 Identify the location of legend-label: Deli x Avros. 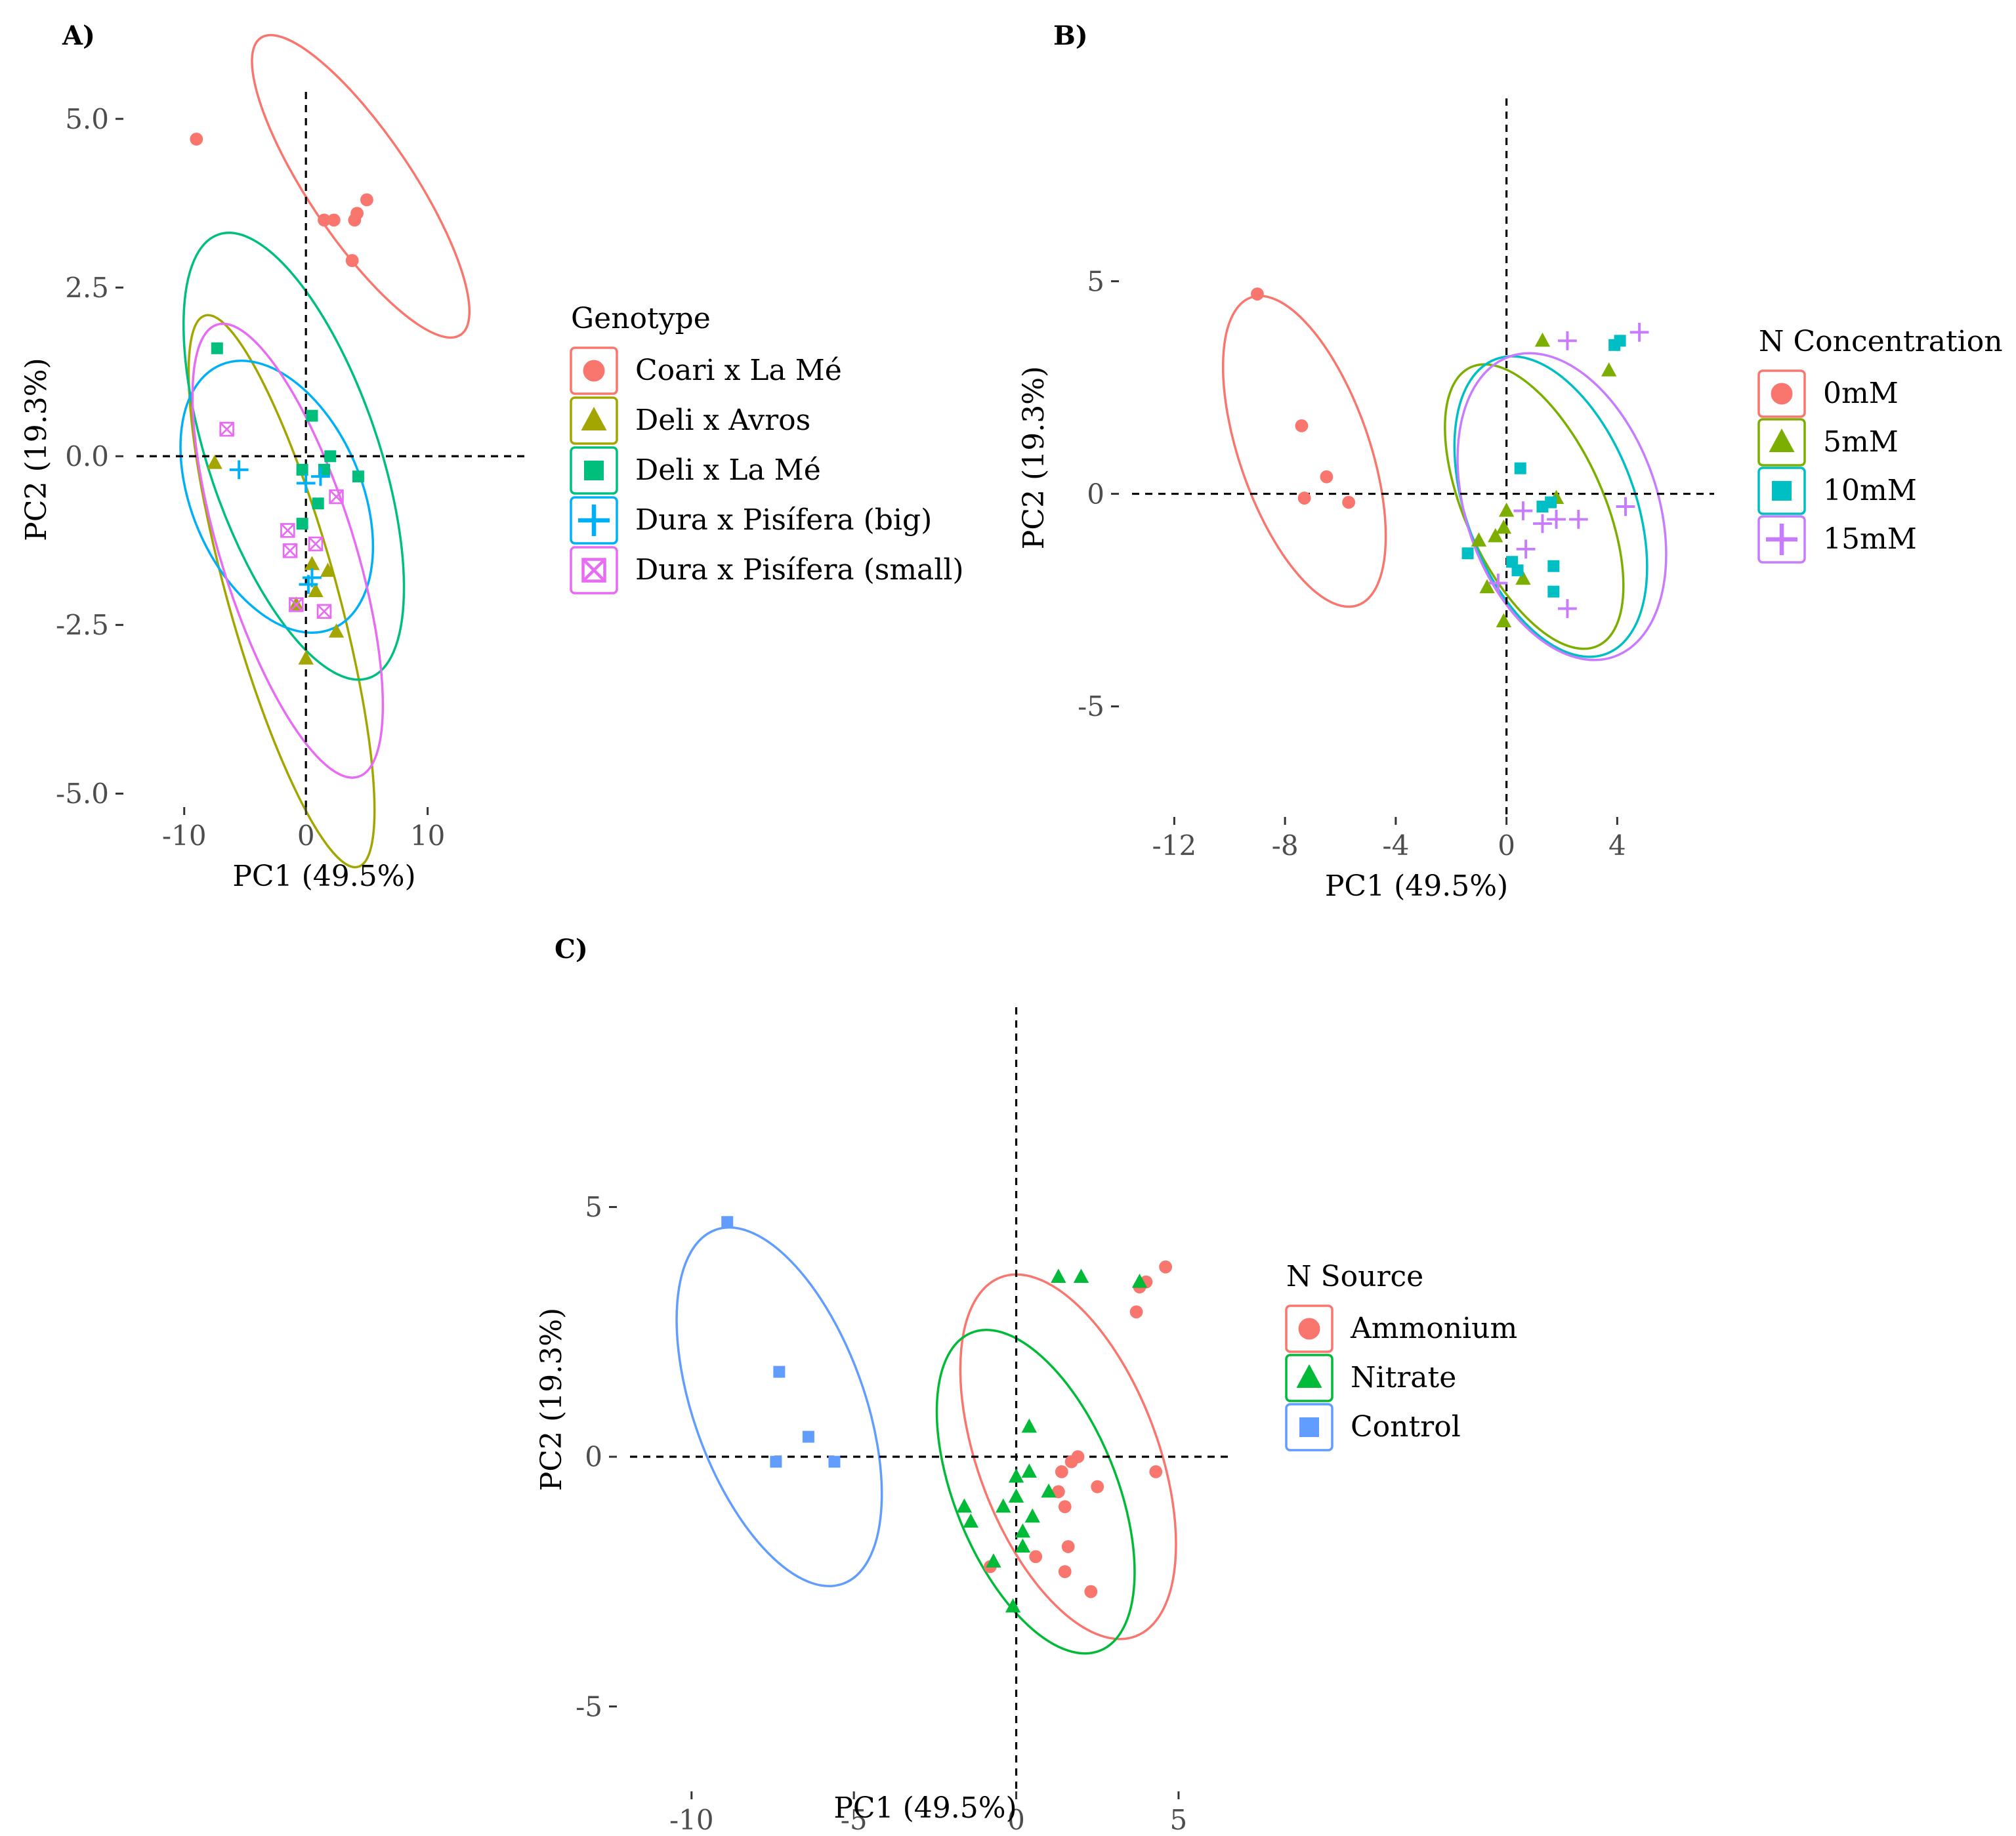
(722, 420).